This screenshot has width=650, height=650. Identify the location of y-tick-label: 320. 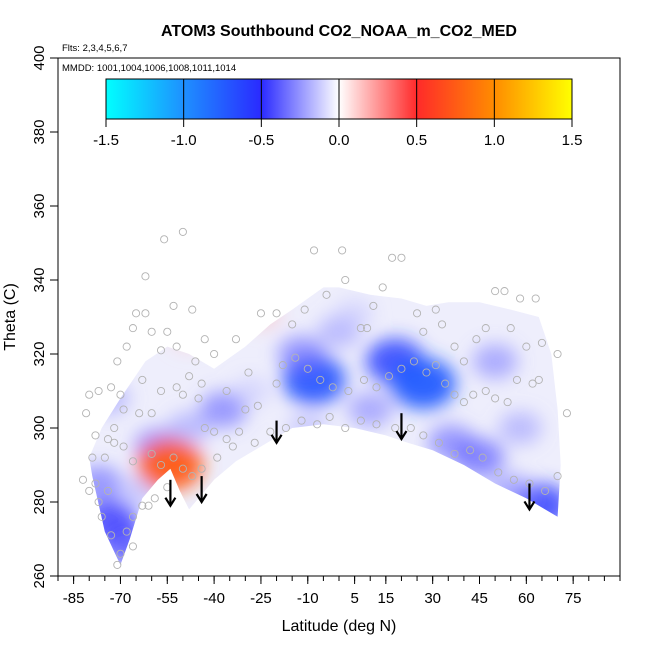
(39, 353).